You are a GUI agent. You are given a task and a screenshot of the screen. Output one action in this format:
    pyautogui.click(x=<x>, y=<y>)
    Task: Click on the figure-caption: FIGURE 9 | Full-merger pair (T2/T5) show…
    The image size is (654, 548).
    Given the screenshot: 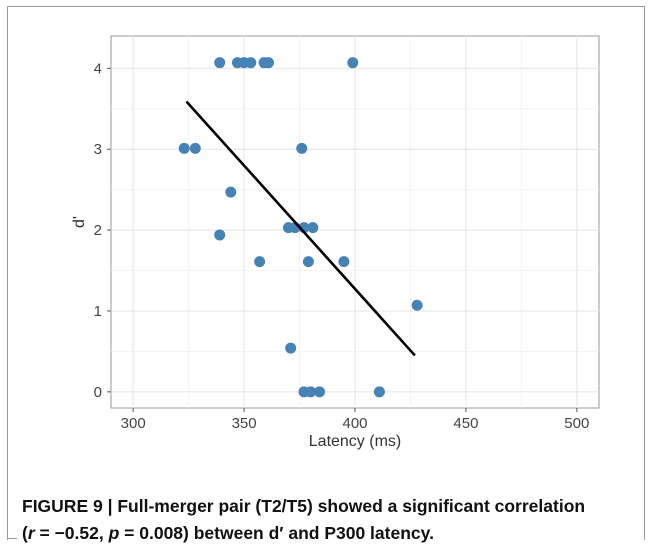 What is the action you would take?
    pyautogui.click(x=332, y=520)
    